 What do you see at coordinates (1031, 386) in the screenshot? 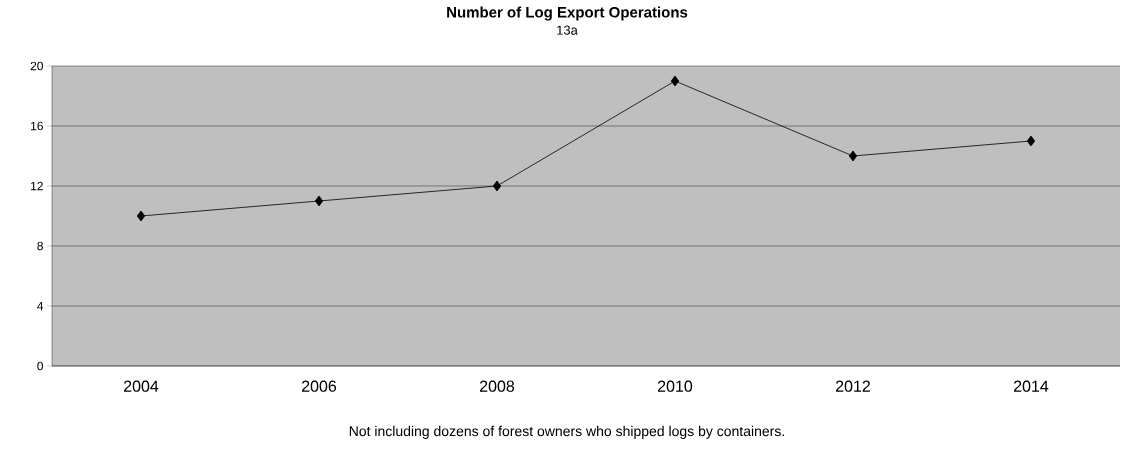
I see `x-tick-label: 2014` at bounding box center [1031, 386].